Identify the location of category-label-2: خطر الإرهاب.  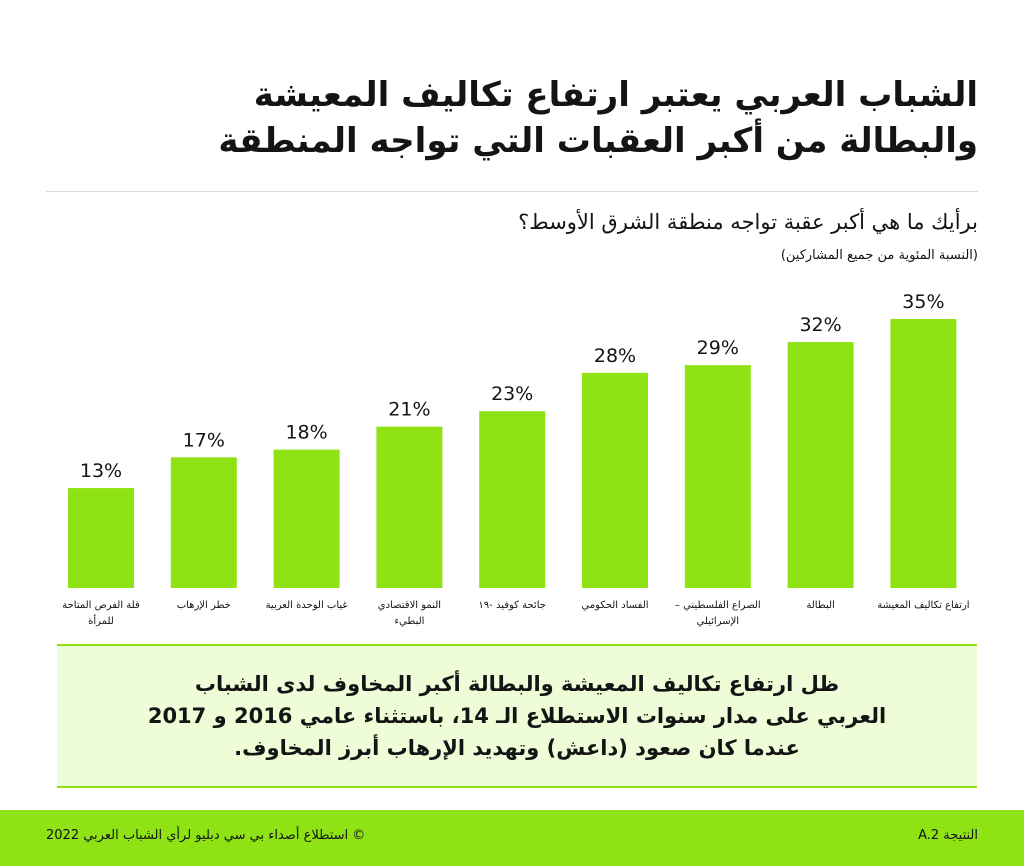
(204, 605).